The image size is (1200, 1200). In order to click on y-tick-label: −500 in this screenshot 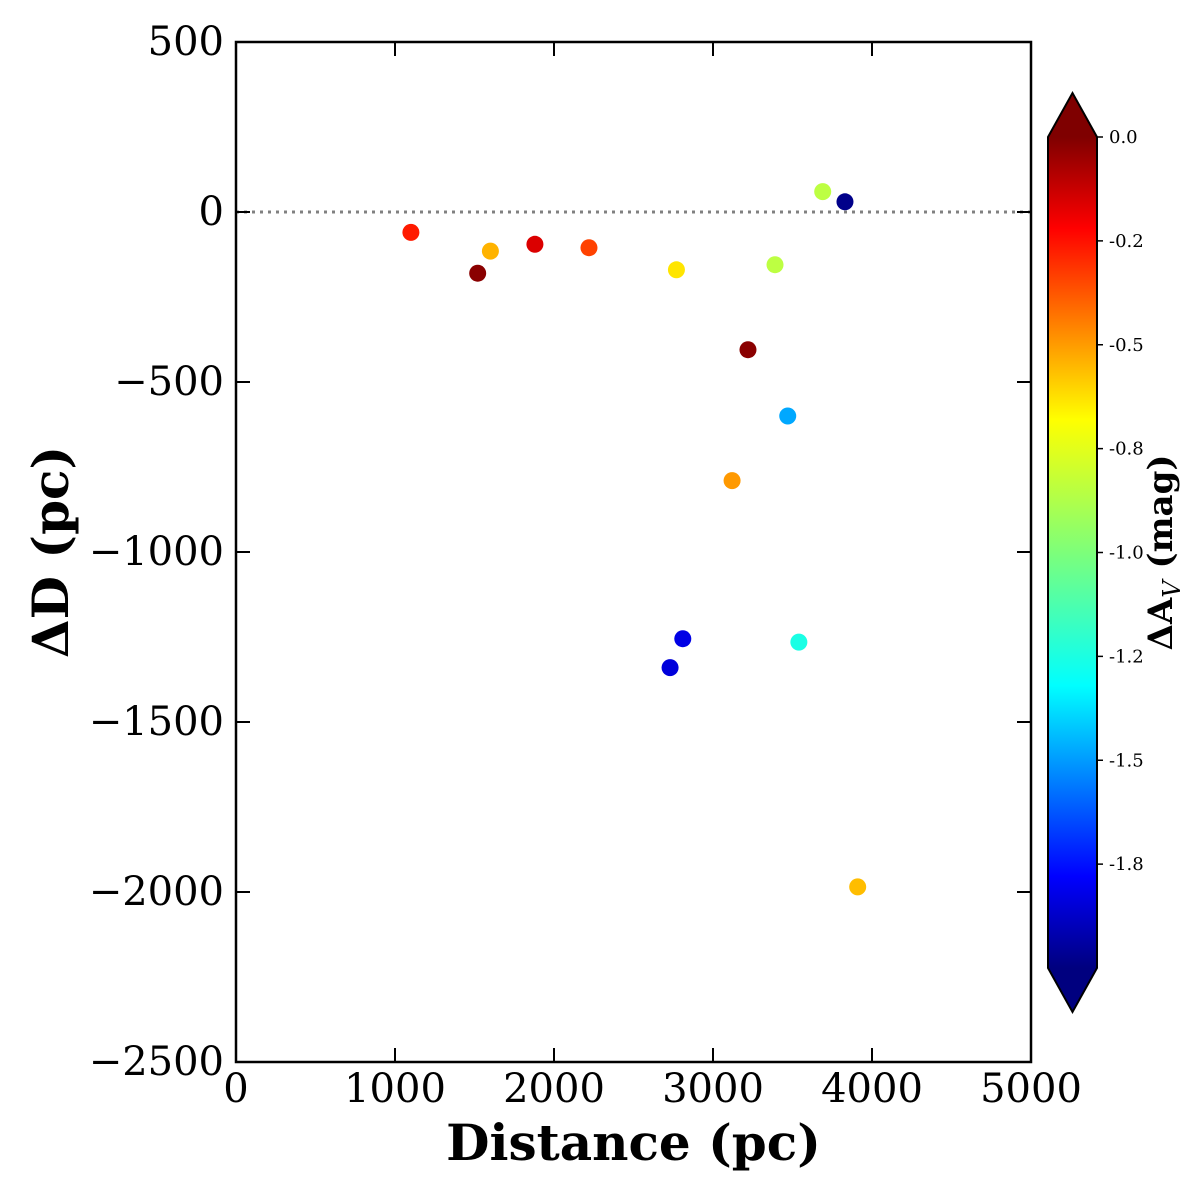, I will do `click(169, 382)`.